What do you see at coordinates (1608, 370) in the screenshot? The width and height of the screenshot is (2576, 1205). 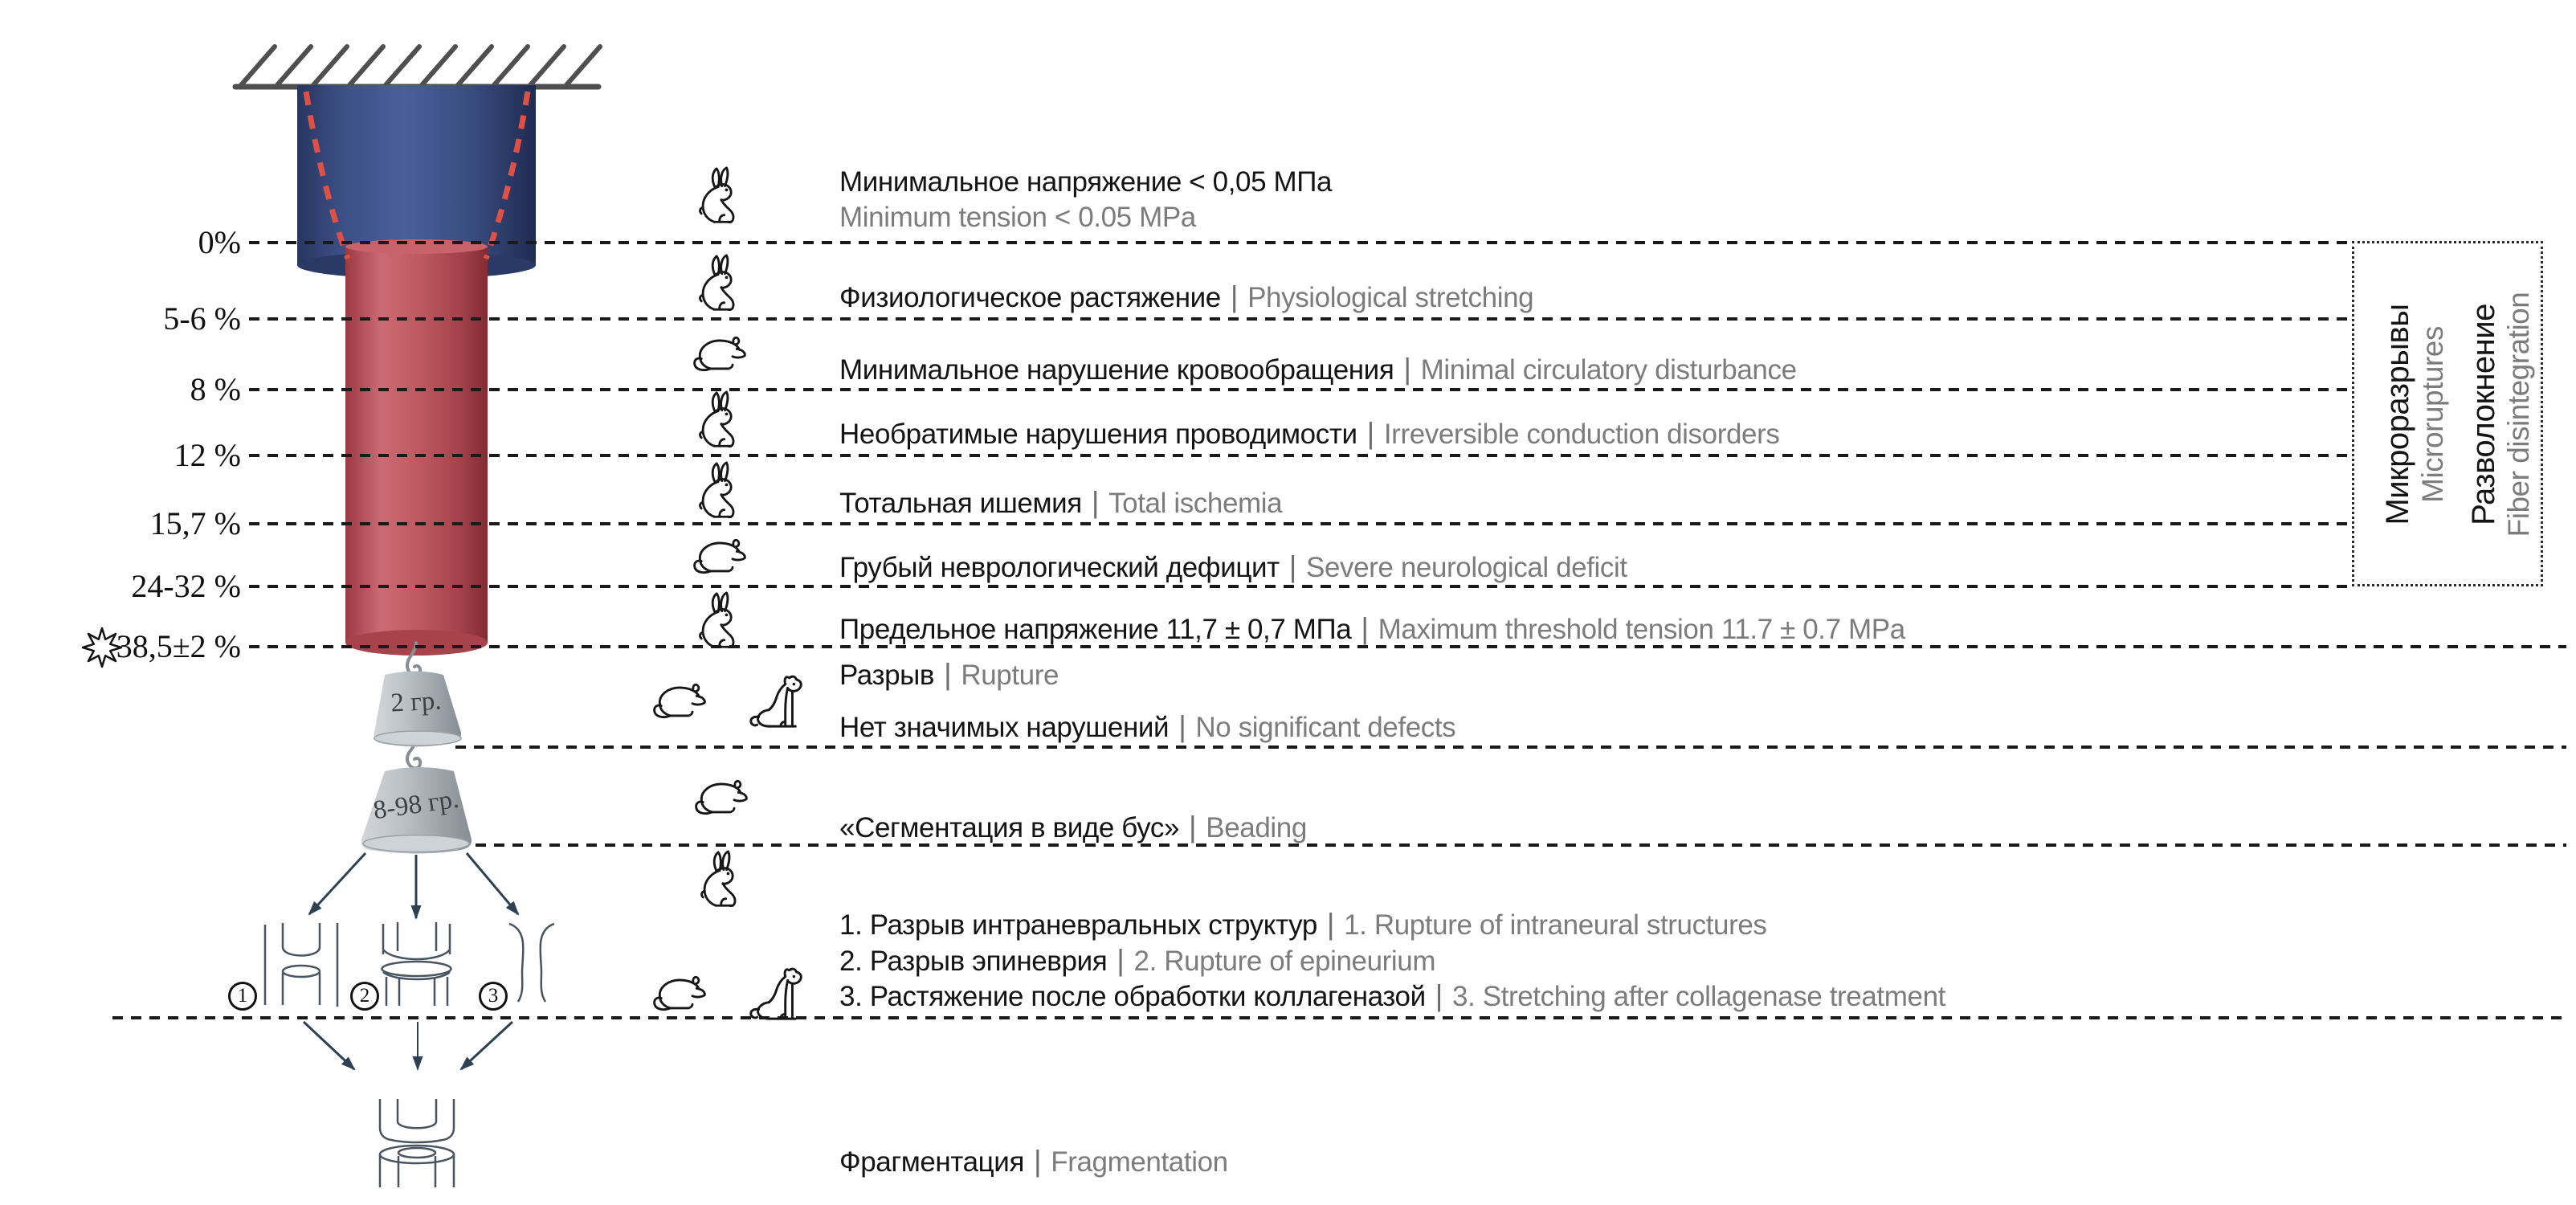 I see `stage-label-en: Minimal circulatory disturbance` at bounding box center [1608, 370].